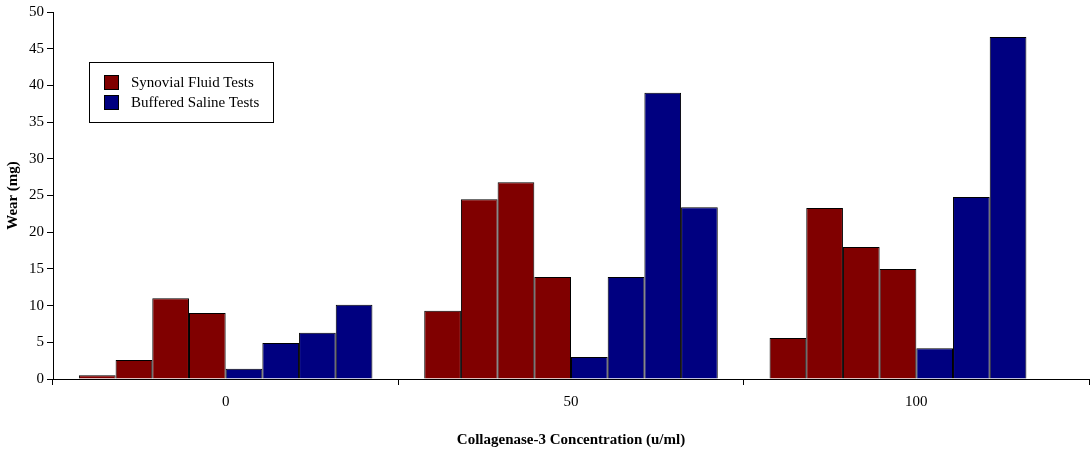  What do you see at coordinates (195, 102) in the screenshot?
I see `legend-label: Buffered Saline Tests` at bounding box center [195, 102].